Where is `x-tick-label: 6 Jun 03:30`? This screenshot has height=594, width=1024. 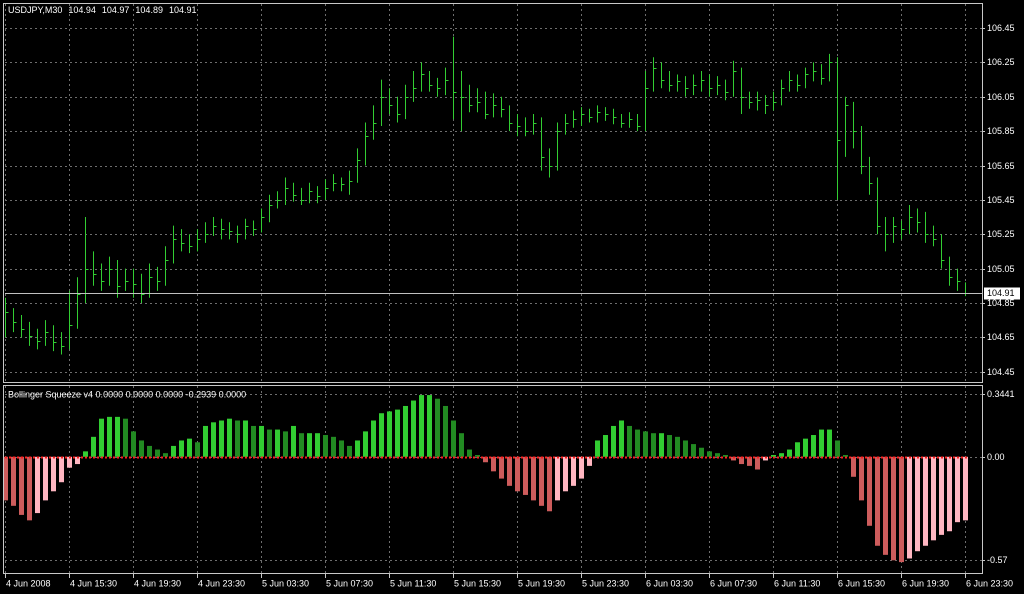
x-tick-label: 6 Jun 03:30 is located at coordinates (669, 583).